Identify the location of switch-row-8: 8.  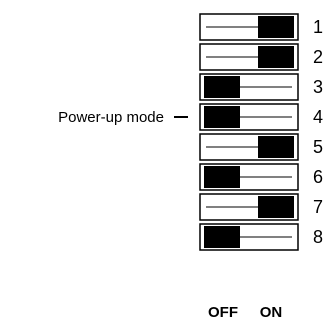
(261, 237).